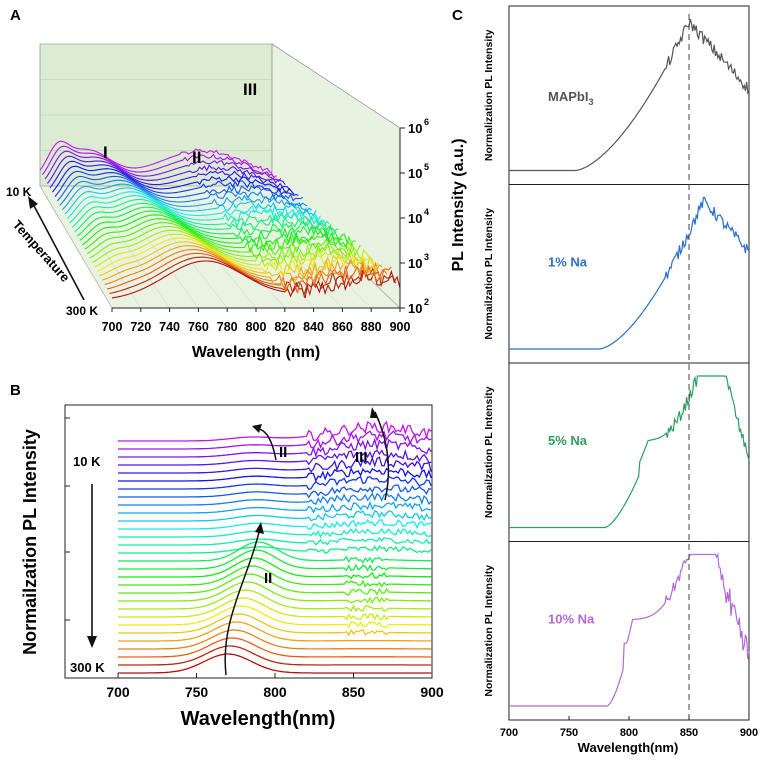 This screenshot has height=764, width=765. Describe the element at coordinates (458, 204) in the screenshot. I see `z-axis-label-a: PL Intensity (a.u.)` at that location.